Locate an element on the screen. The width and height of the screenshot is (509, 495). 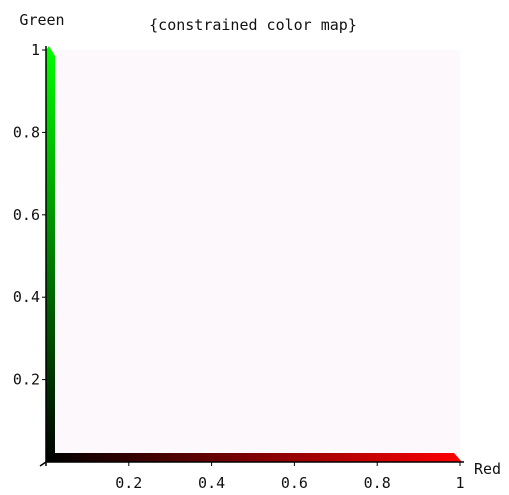
x-tick-label: 0.8 is located at coordinates (377, 483).